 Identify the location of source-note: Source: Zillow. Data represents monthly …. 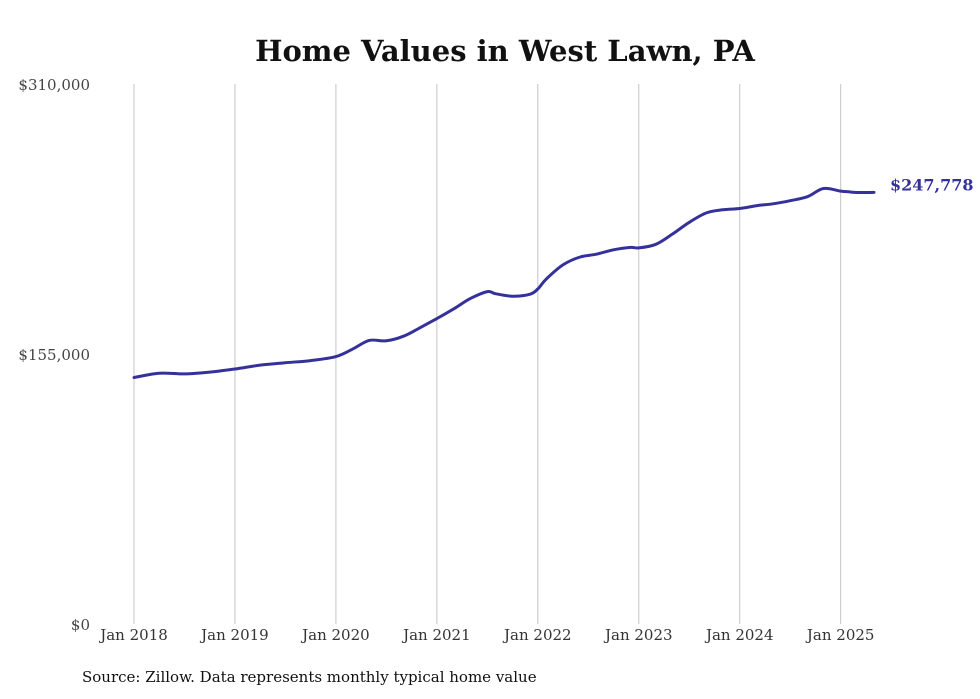
(309, 677).